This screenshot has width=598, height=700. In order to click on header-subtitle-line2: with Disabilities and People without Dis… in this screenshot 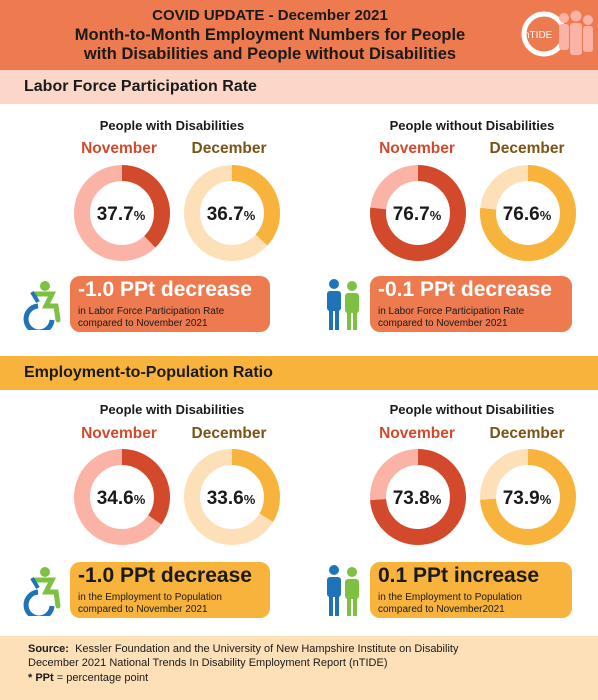, I will do `click(270, 54)`.